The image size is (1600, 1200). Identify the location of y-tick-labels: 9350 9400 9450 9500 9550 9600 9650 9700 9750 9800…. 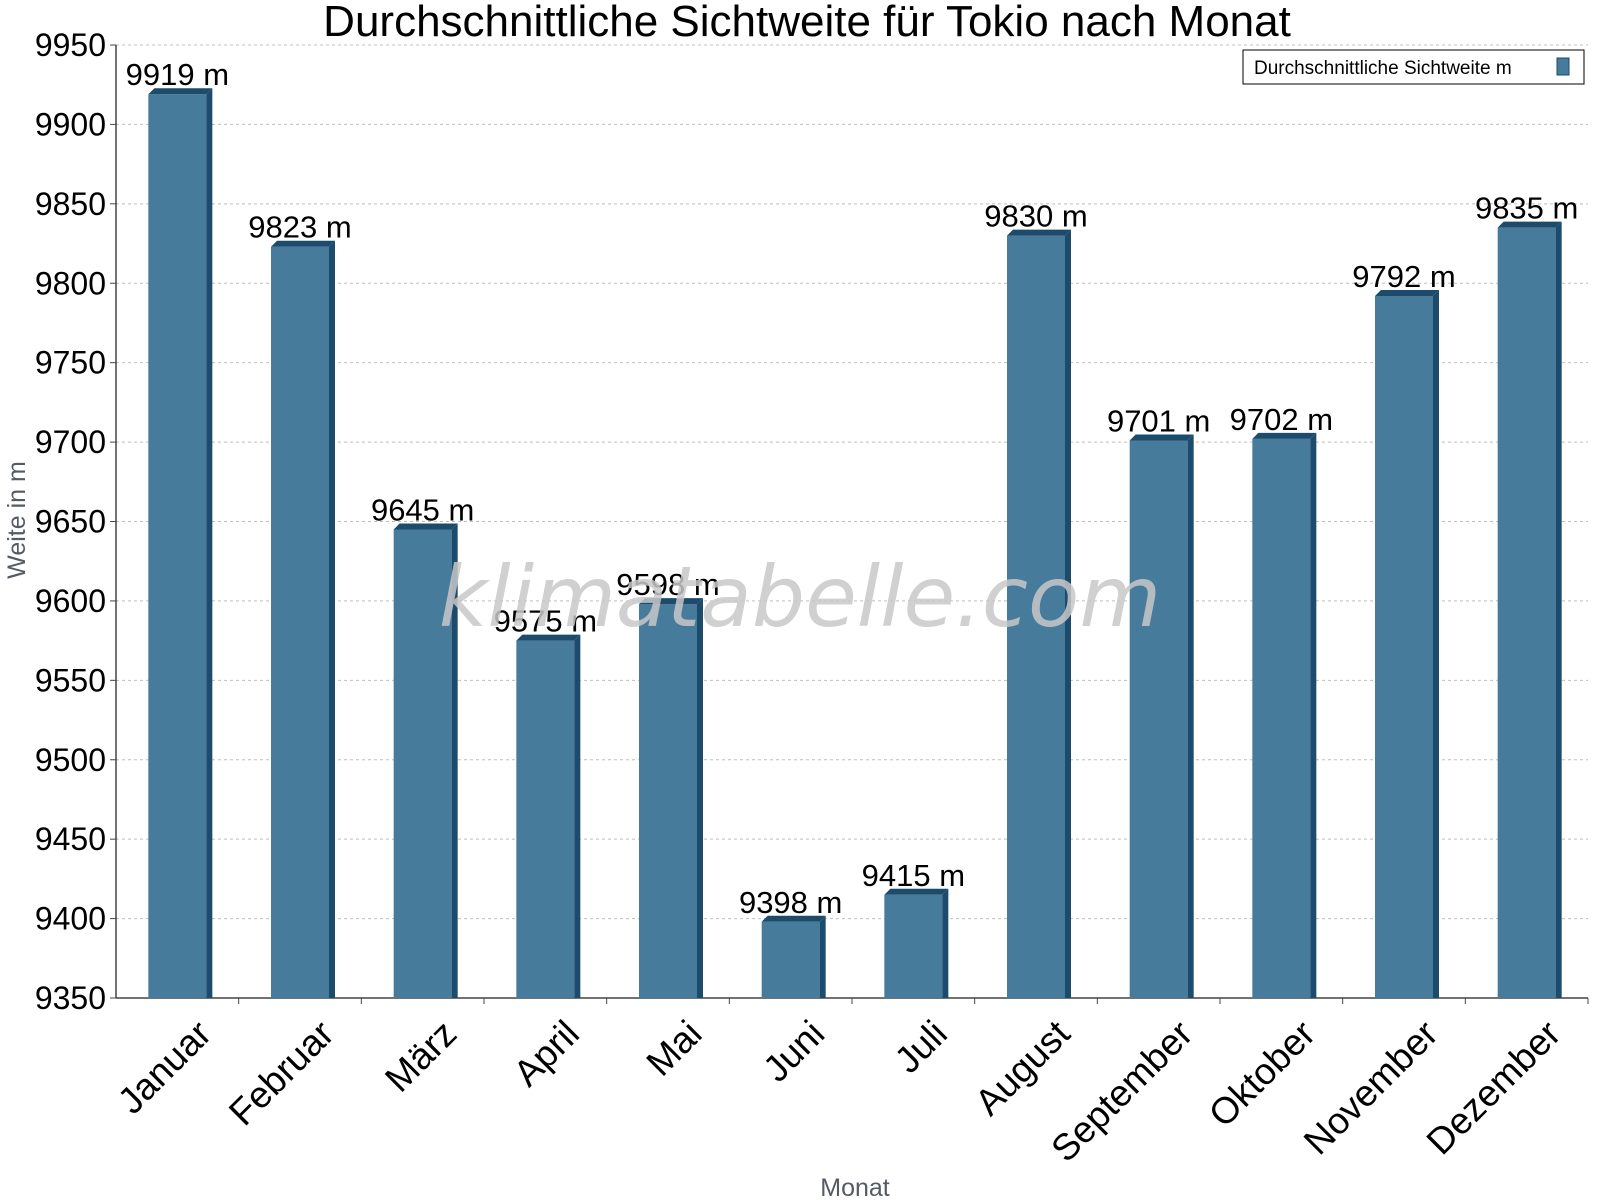
(70, 521).